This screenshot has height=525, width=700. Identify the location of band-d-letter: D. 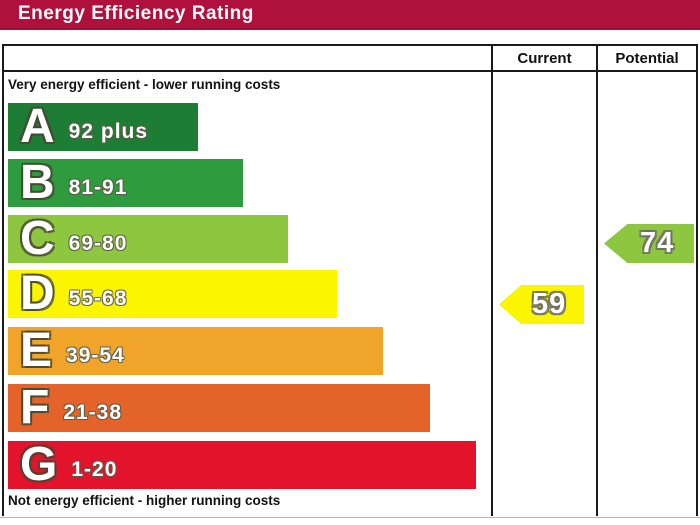
(37, 293).